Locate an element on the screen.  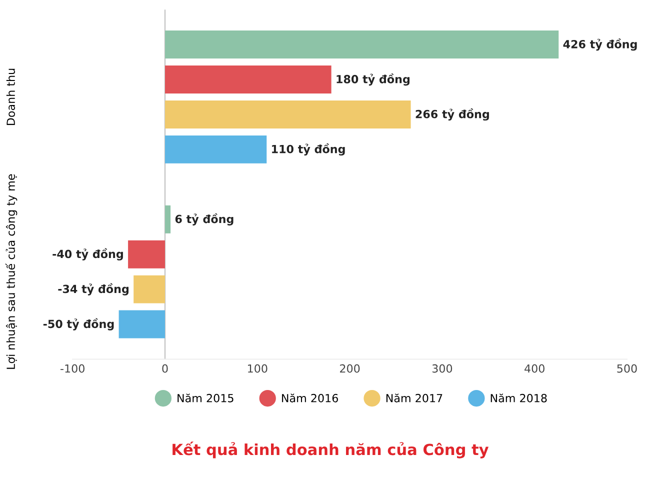
y-tick-label: Doanh thu is located at coordinates (11, 97).